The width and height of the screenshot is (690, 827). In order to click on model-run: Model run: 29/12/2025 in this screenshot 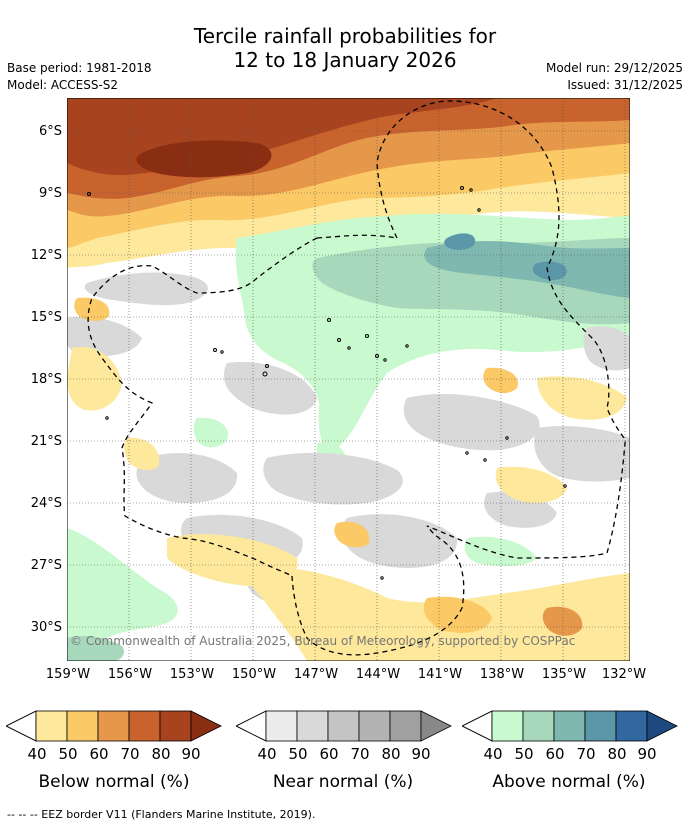, I will do `click(614, 68)`.